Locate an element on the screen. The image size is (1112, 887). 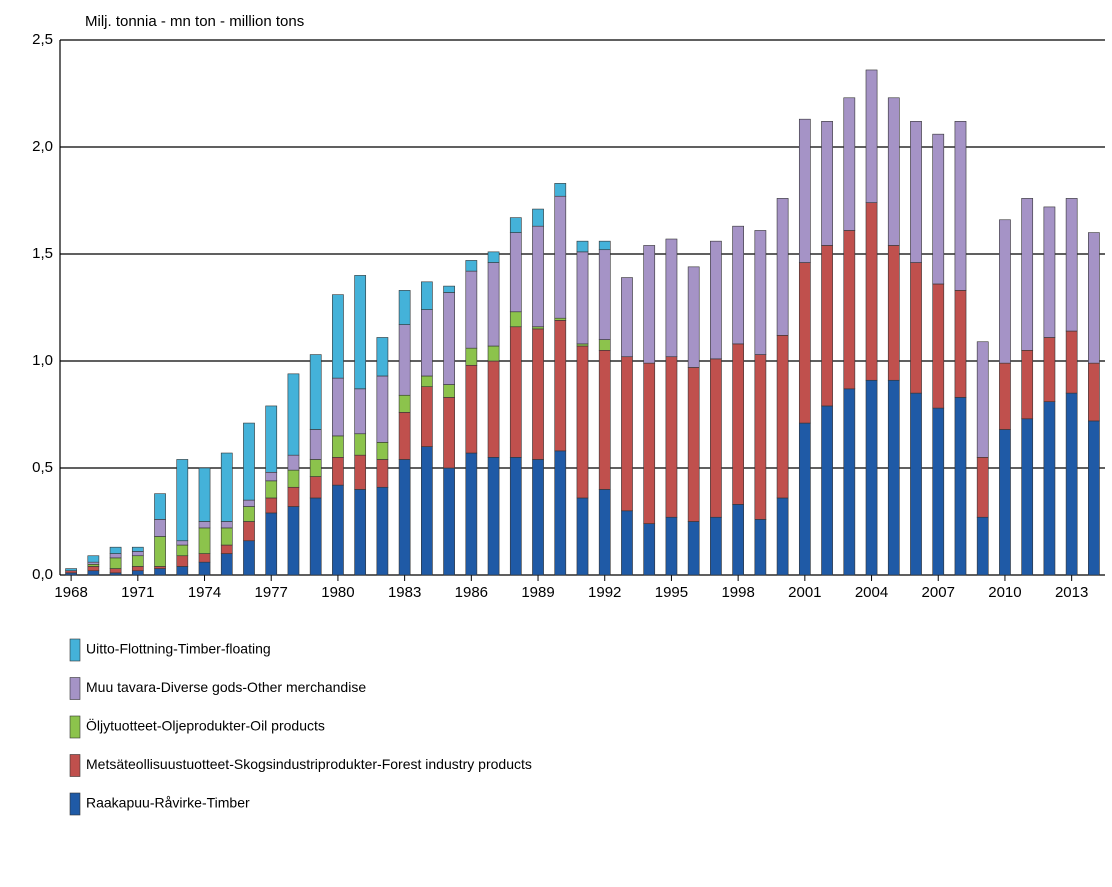
y-tick-label: 1,5 is located at coordinates (42, 253).